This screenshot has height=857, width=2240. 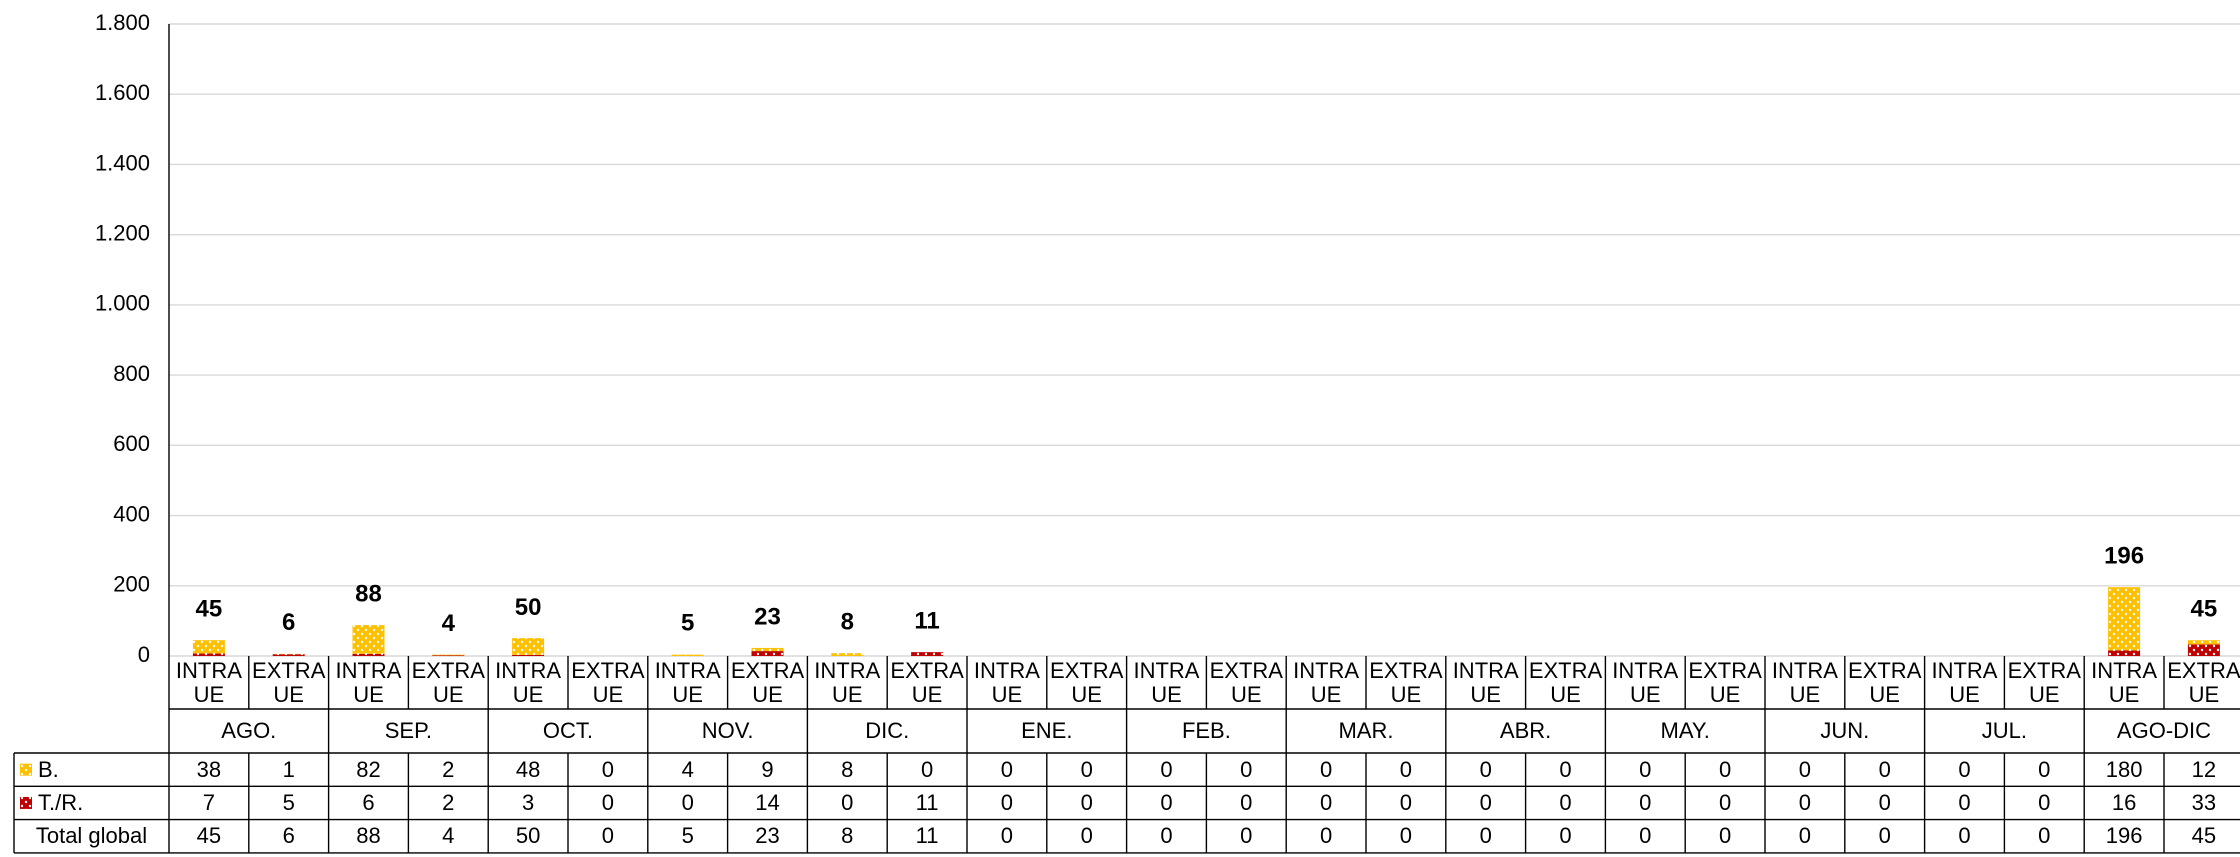 What do you see at coordinates (368, 769) in the screenshot?
I see `table-value: 82` at bounding box center [368, 769].